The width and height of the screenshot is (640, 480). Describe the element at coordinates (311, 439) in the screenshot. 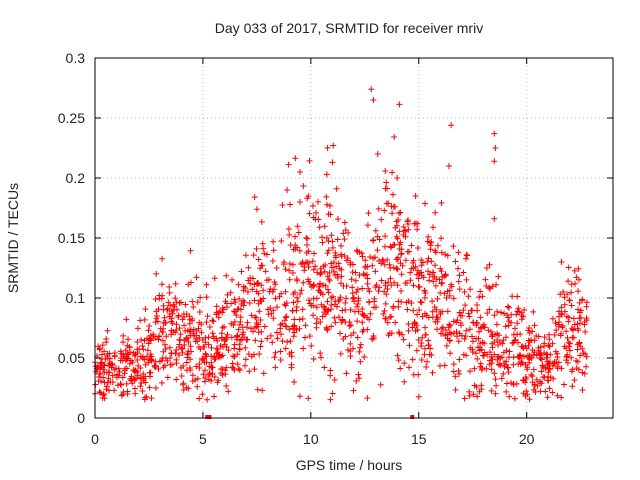

I see `x-tick-label: 10` at that location.